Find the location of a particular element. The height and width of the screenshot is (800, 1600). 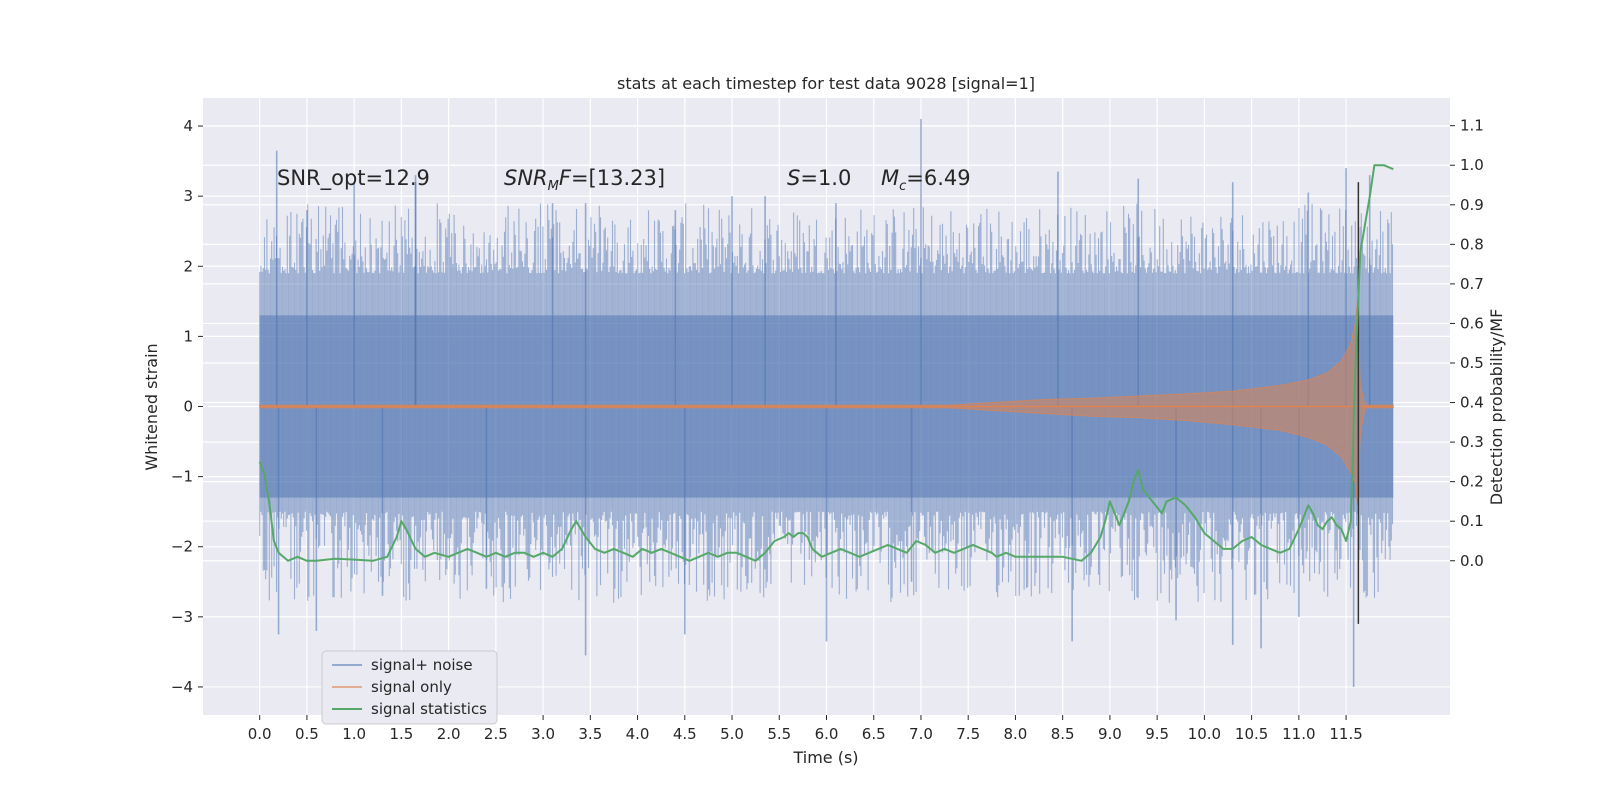

legend-box is located at coordinates (409, 687).